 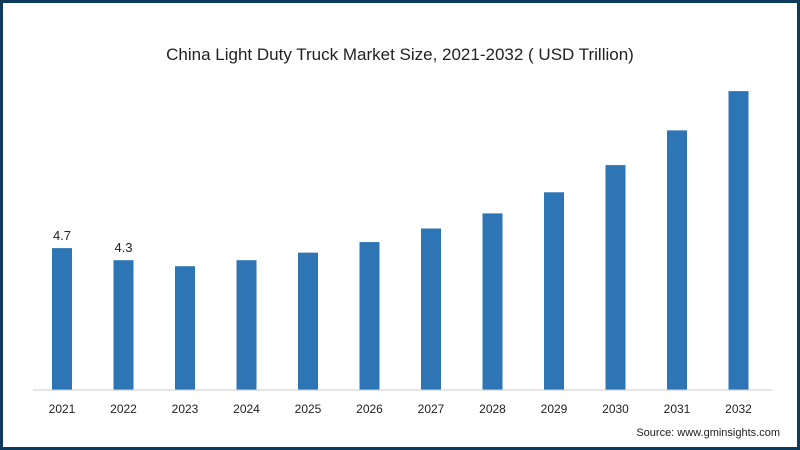 I want to click on bar-2024, so click(x=246, y=325).